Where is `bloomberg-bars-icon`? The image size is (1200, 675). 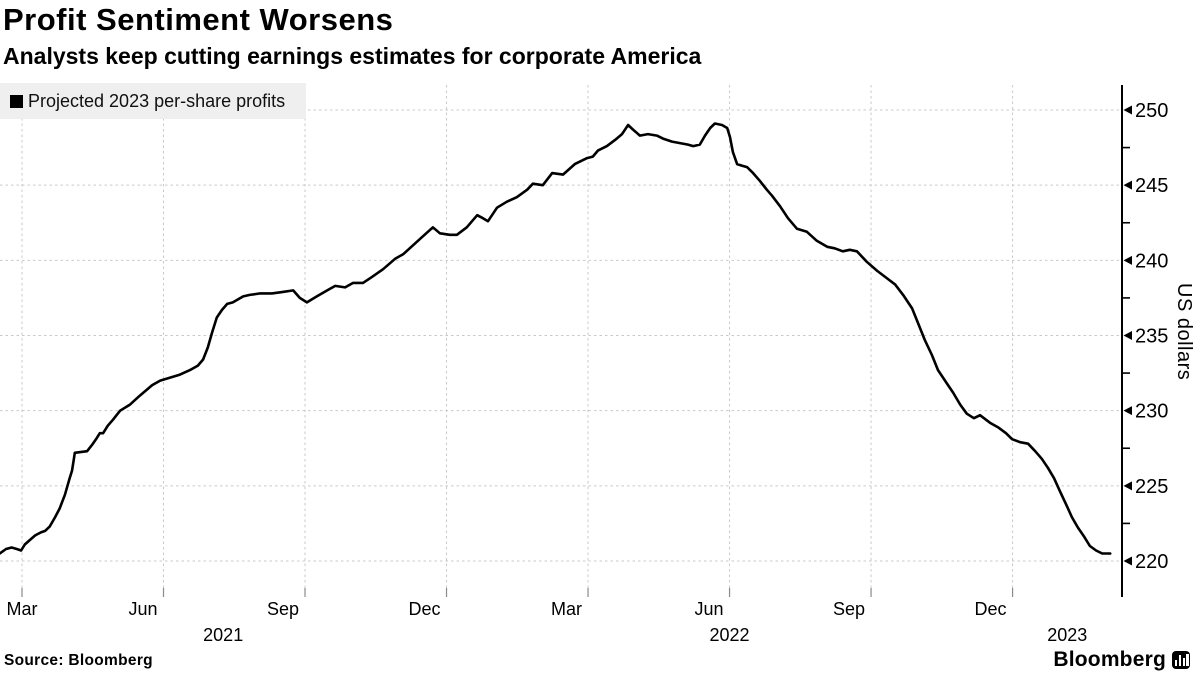 bloomberg-bars-icon is located at coordinates (1181, 660).